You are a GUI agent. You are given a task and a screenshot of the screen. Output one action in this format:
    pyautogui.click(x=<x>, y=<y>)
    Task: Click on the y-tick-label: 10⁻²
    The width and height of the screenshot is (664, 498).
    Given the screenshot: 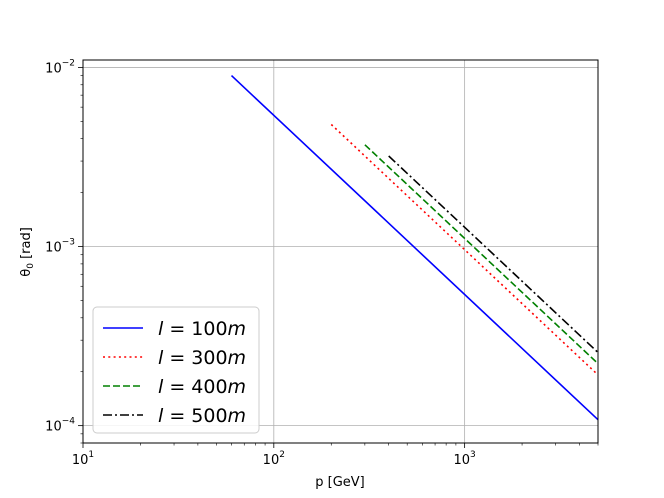 What is the action you would take?
    pyautogui.click(x=60, y=67)
    